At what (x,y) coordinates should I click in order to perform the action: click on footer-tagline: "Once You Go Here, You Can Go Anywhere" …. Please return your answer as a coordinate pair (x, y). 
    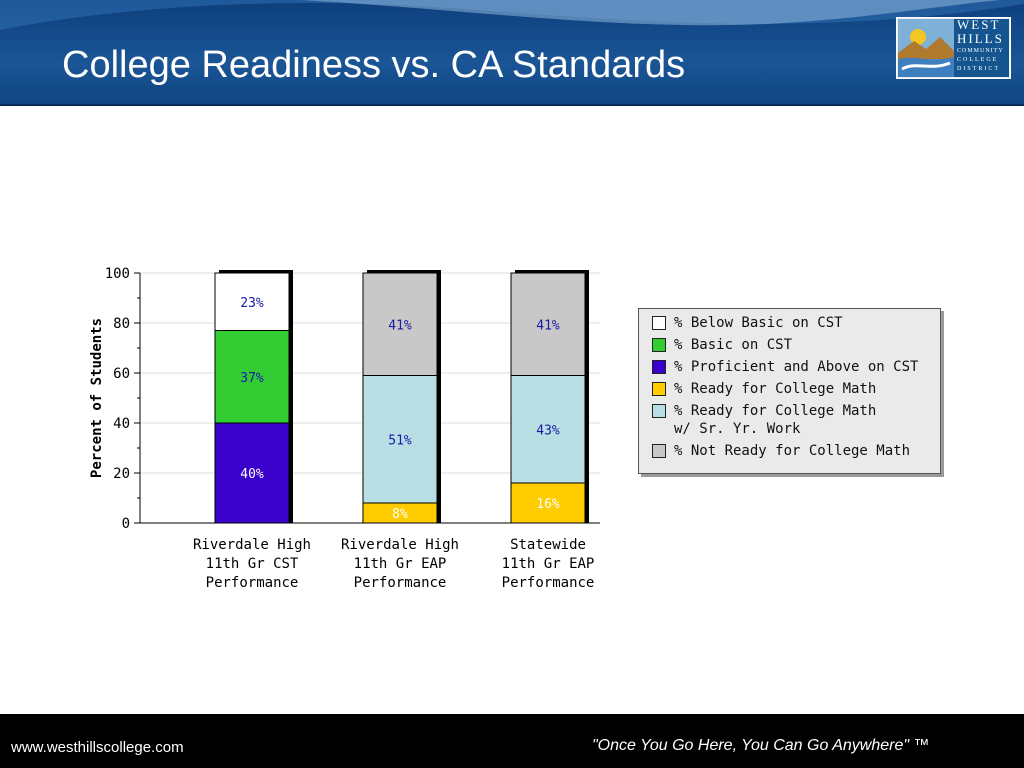
    Looking at the image, I should click on (761, 745).